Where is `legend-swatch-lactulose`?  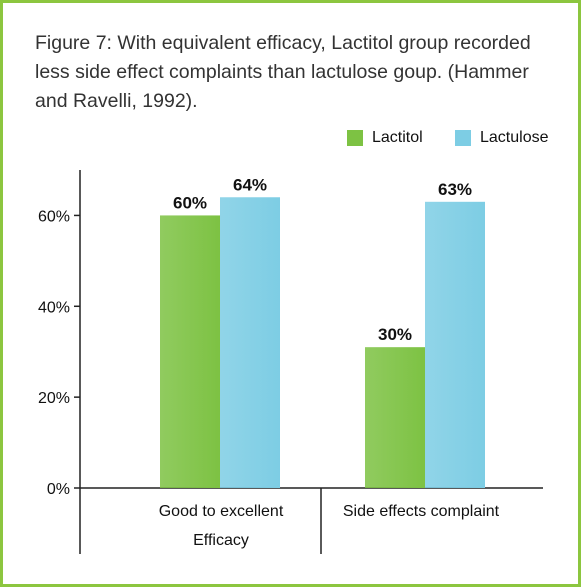 legend-swatch-lactulose is located at coordinates (463, 138).